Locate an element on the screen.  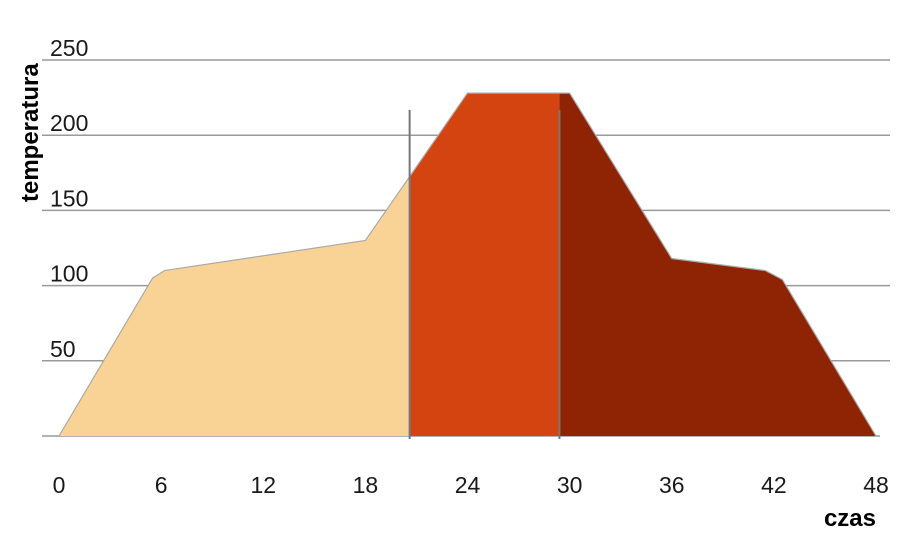
x-tick-labels: 0 6 12 18 24 30 36 42 48 is located at coordinates (471, 485).